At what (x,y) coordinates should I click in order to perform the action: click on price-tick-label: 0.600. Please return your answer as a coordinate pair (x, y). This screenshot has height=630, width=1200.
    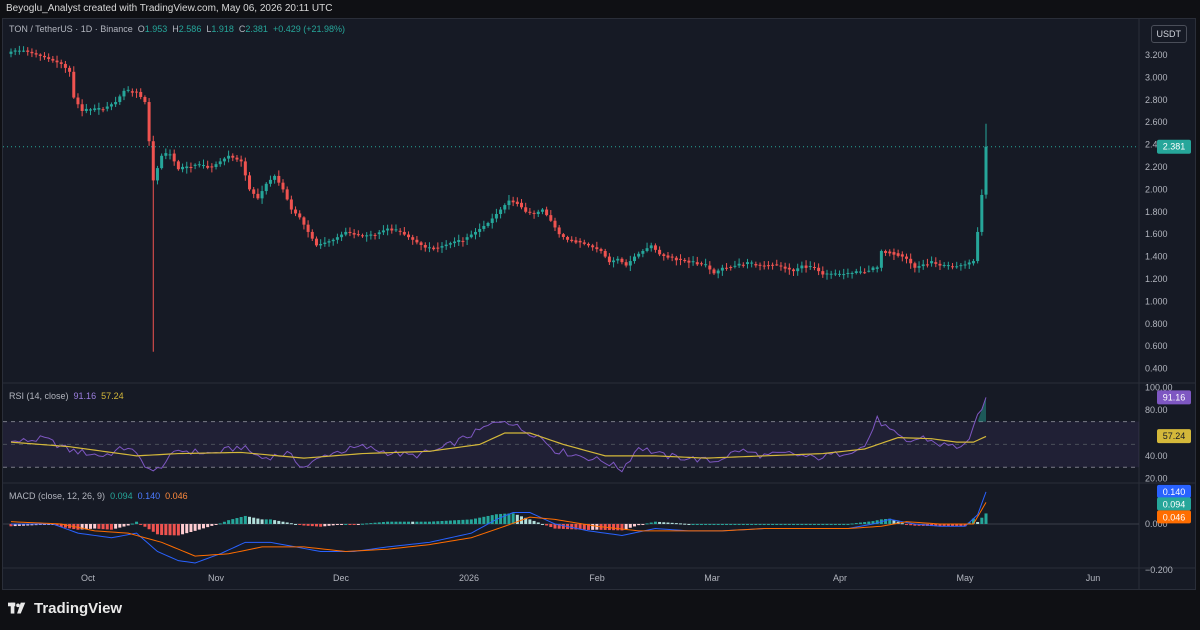
    Looking at the image, I should click on (1156, 346).